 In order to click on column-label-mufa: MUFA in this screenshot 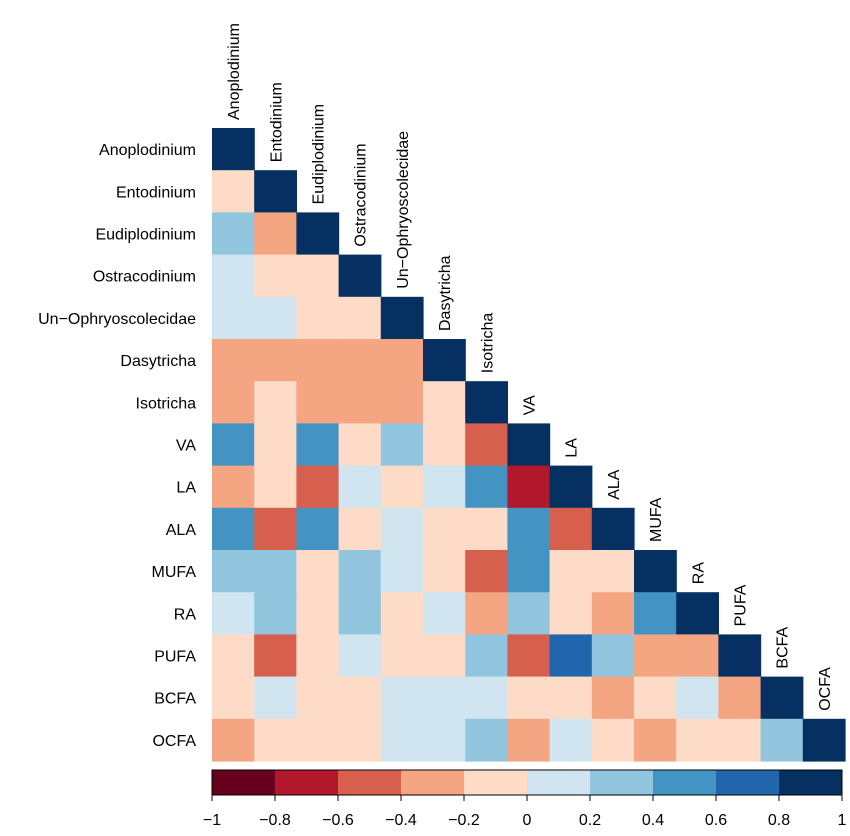, I will do `click(656, 519)`.